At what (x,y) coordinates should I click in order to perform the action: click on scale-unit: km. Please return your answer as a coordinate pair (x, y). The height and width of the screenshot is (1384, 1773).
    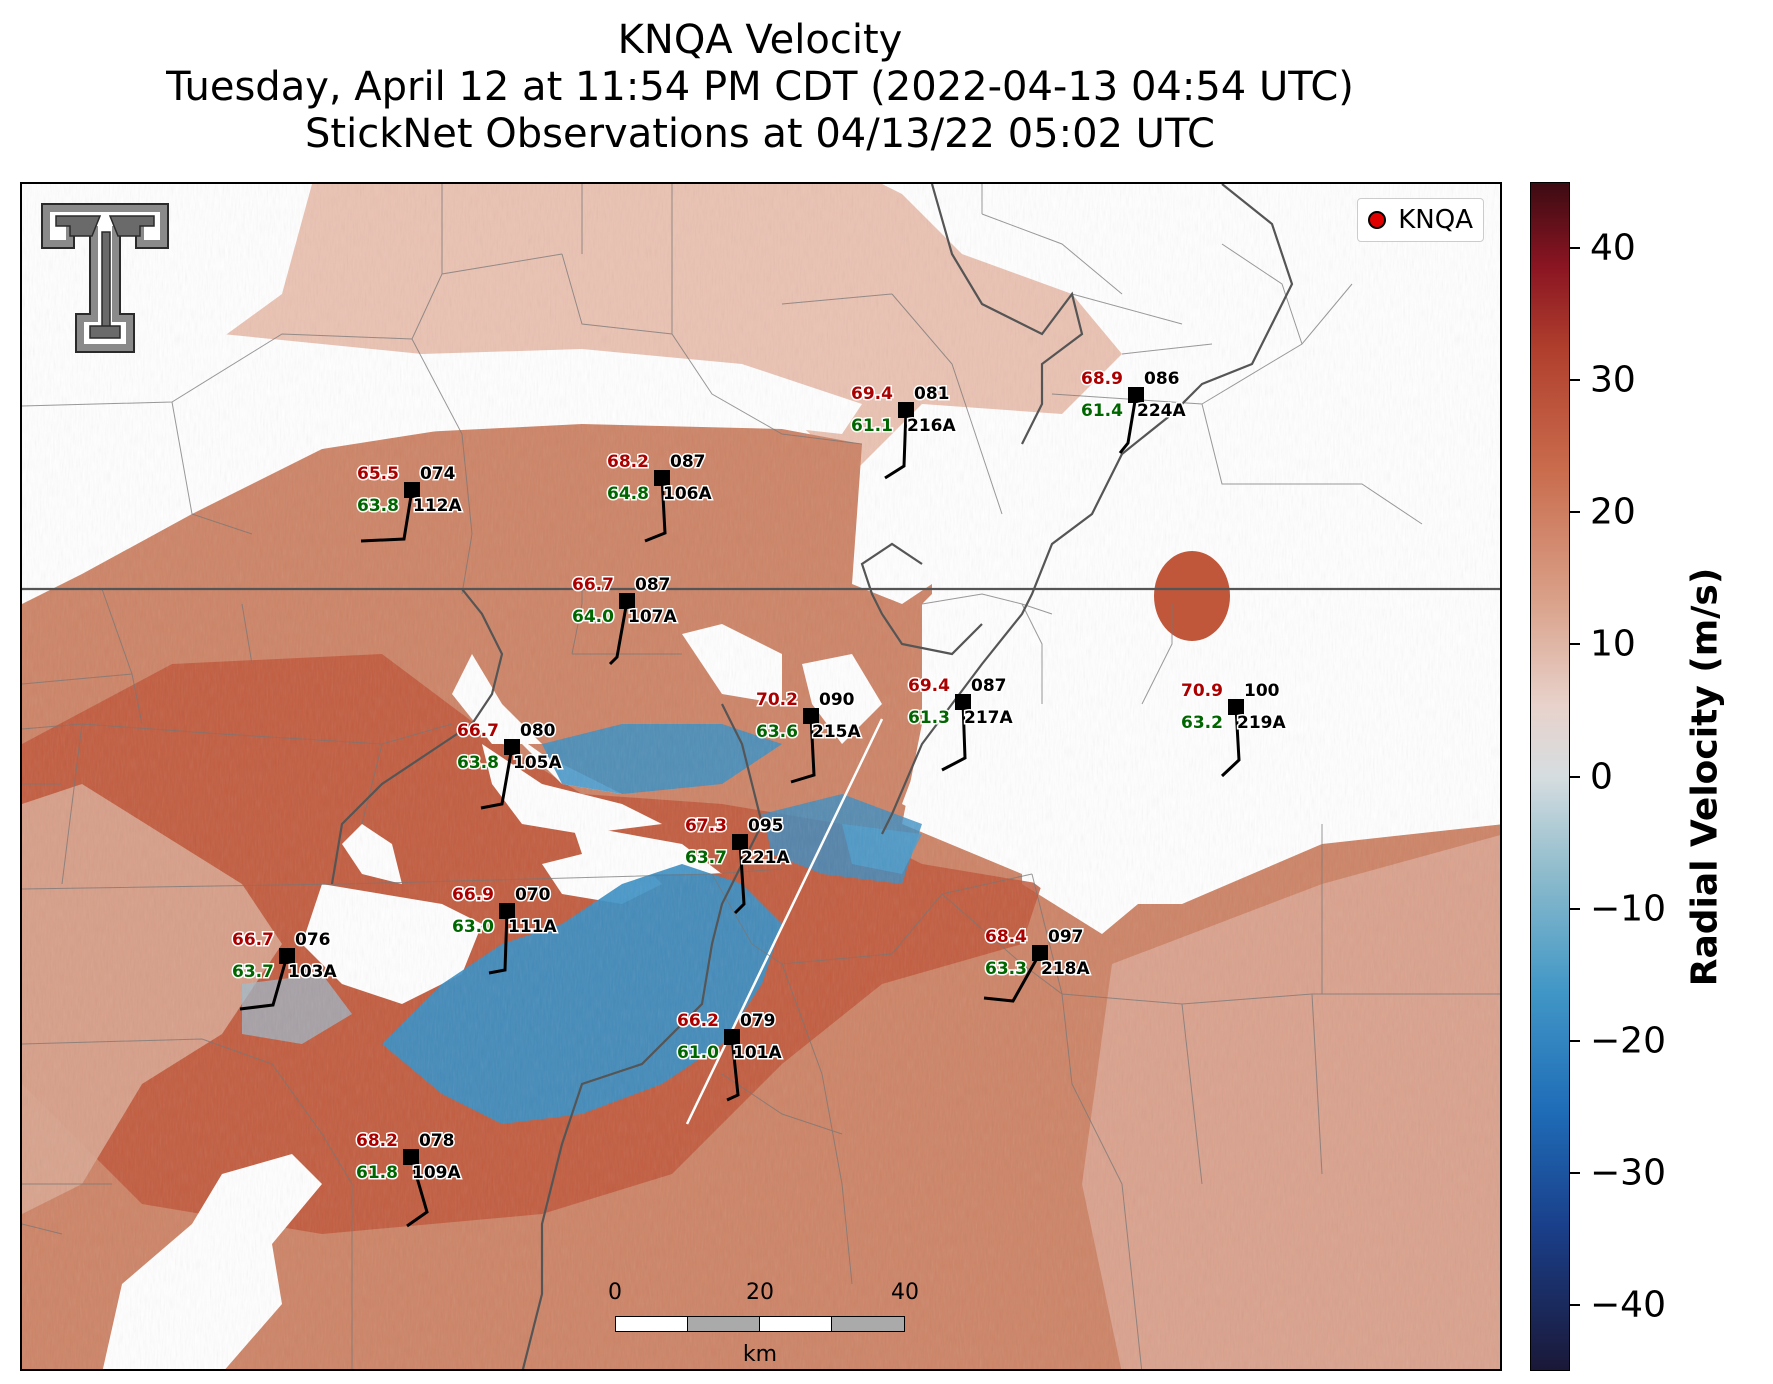
    Looking at the image, I should click on (760, 1354).